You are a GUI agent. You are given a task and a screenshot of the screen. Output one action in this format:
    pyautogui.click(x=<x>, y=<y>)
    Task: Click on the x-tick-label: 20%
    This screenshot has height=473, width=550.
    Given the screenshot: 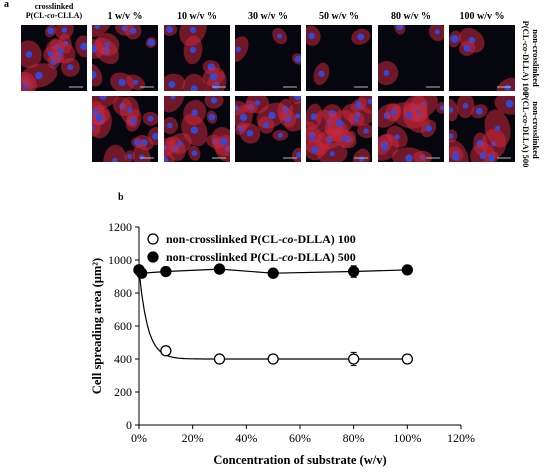 What is the action you would take?
    pyautogui.click(x=193, y=438)
    